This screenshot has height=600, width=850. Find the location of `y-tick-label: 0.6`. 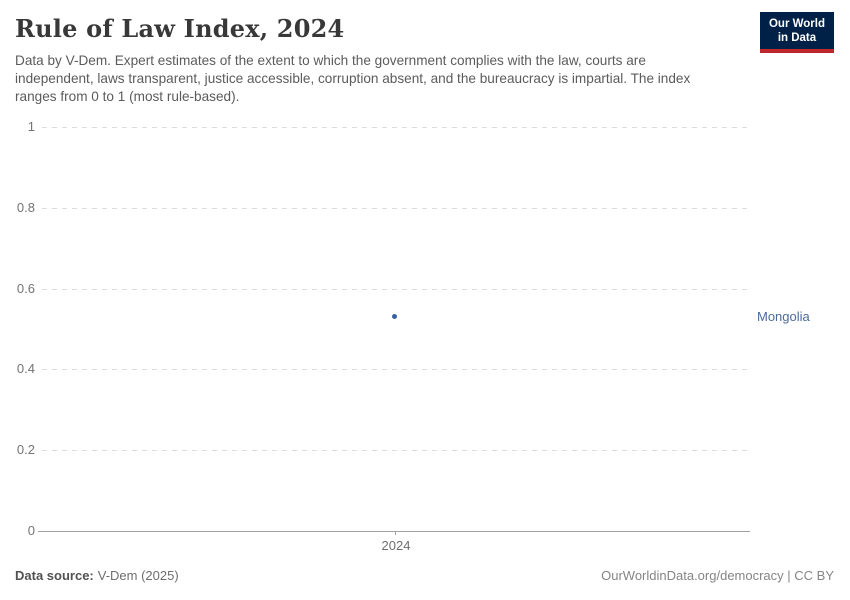

y-tick-label: 0.6 is located at coordinates (25, 288).